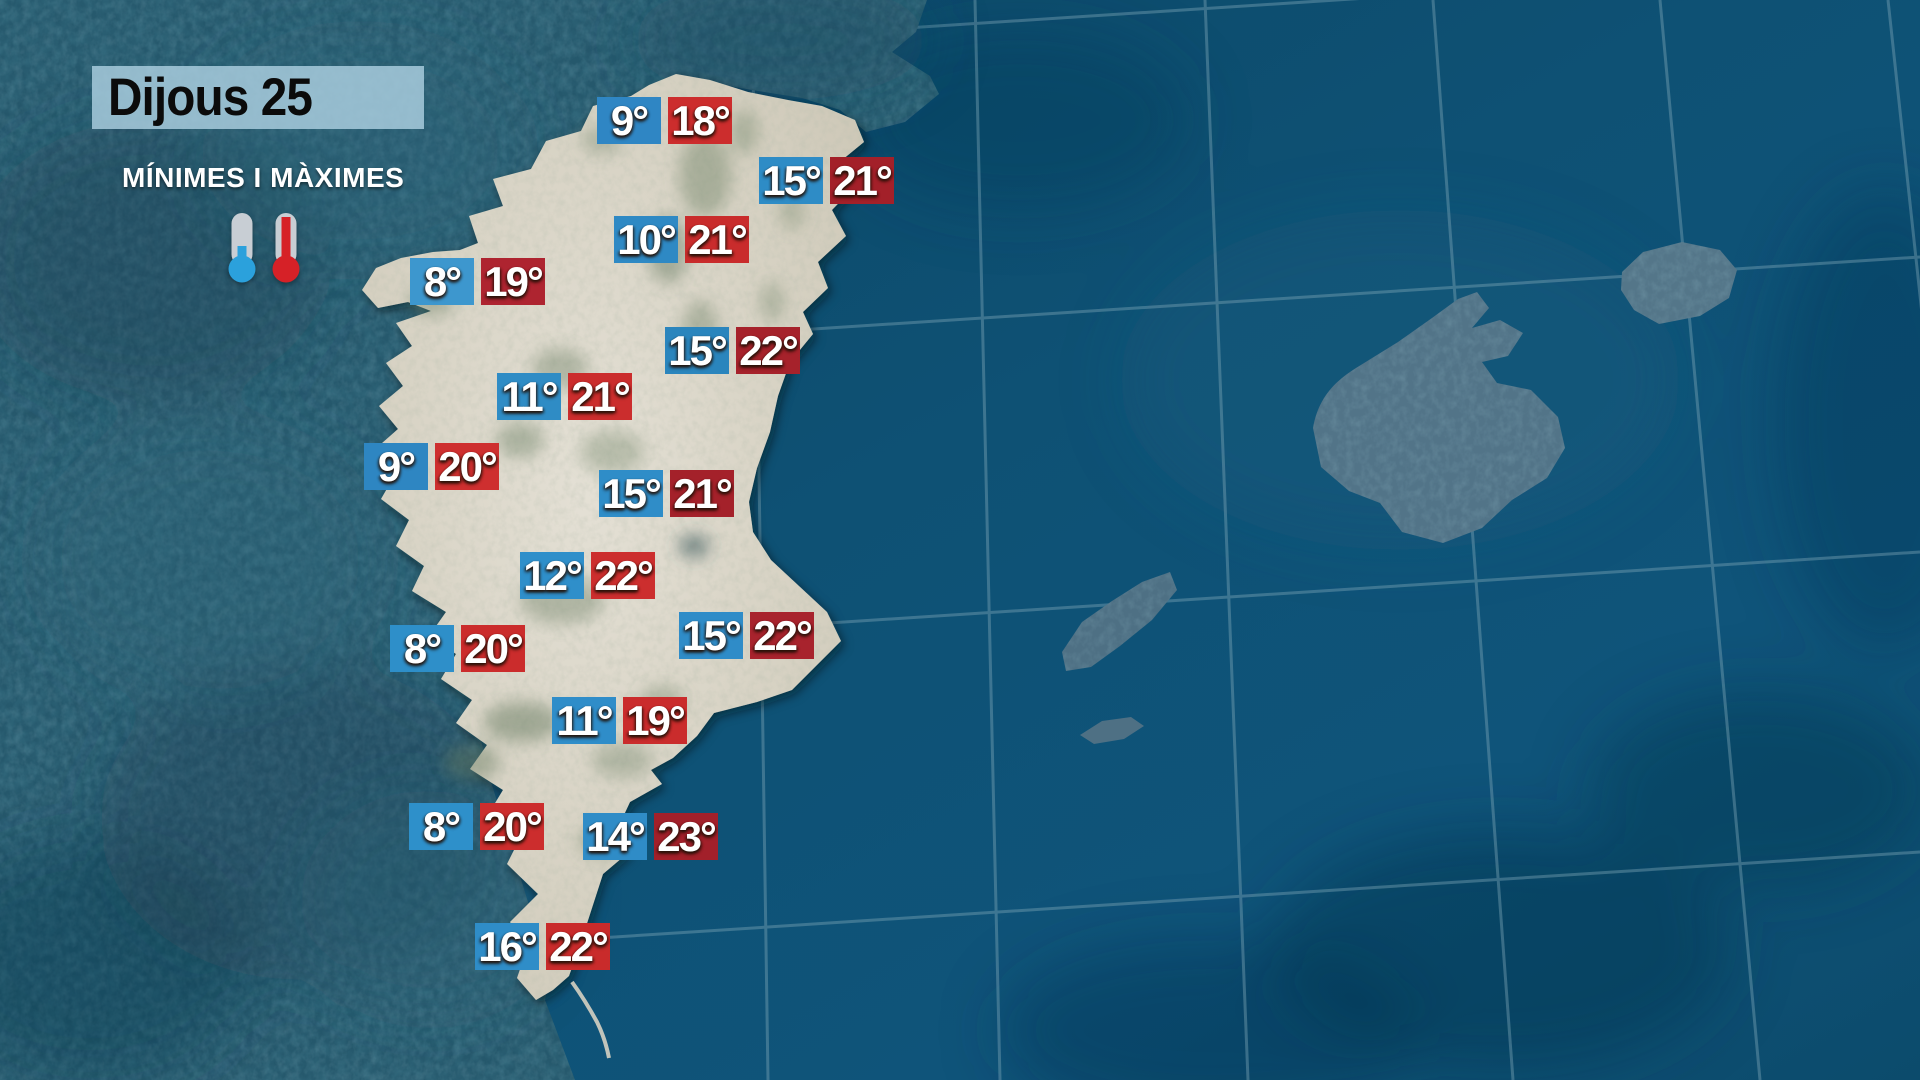 The height and width of the screenshot is (1080, 1920). Describe the element at coordinates (619, 720) in the screenshot. I see `station-temp-pair: 11° 19°` at that location.